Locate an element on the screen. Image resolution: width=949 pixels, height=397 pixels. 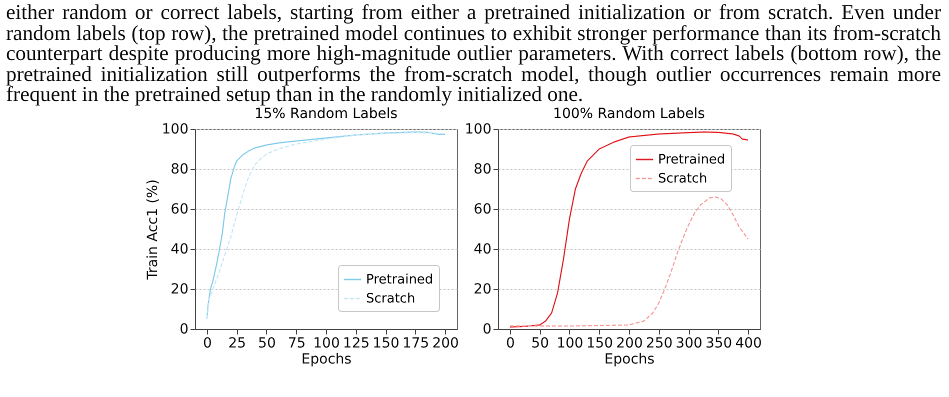
x-tick-label: 75 is located at coordinates (297, 343).